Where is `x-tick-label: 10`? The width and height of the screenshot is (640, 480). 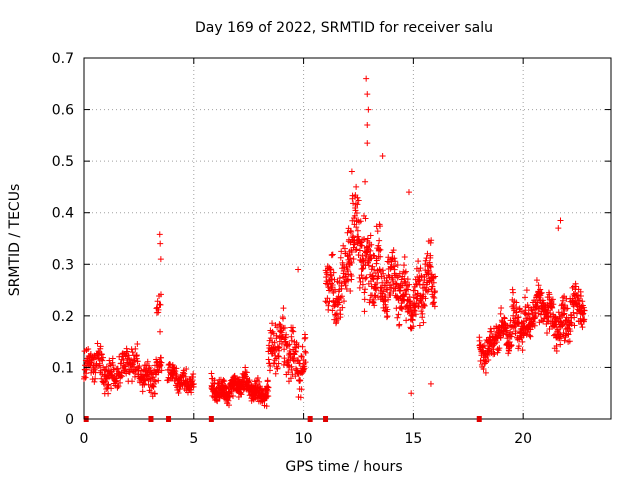 x-tick-label: 10 is located at coordinates (304, 439).